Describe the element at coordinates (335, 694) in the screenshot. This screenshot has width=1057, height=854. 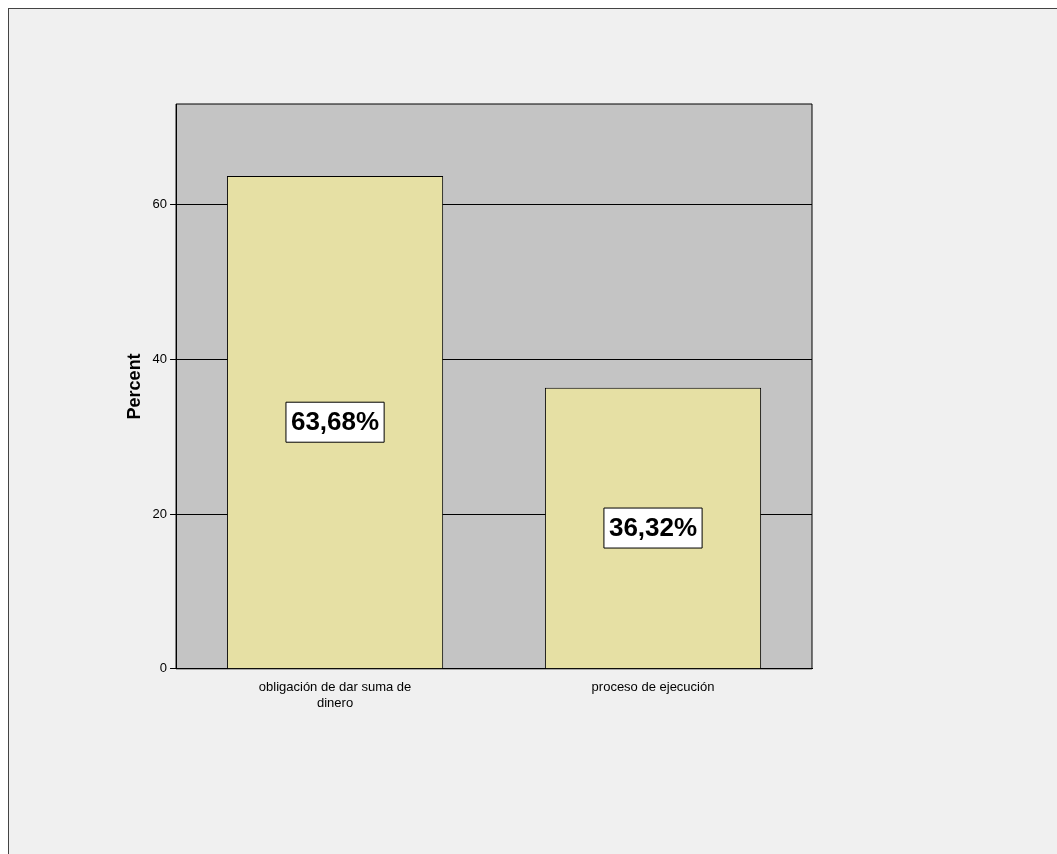
I see `x-tick-label: obligación de dar suma de dinero` at that location.